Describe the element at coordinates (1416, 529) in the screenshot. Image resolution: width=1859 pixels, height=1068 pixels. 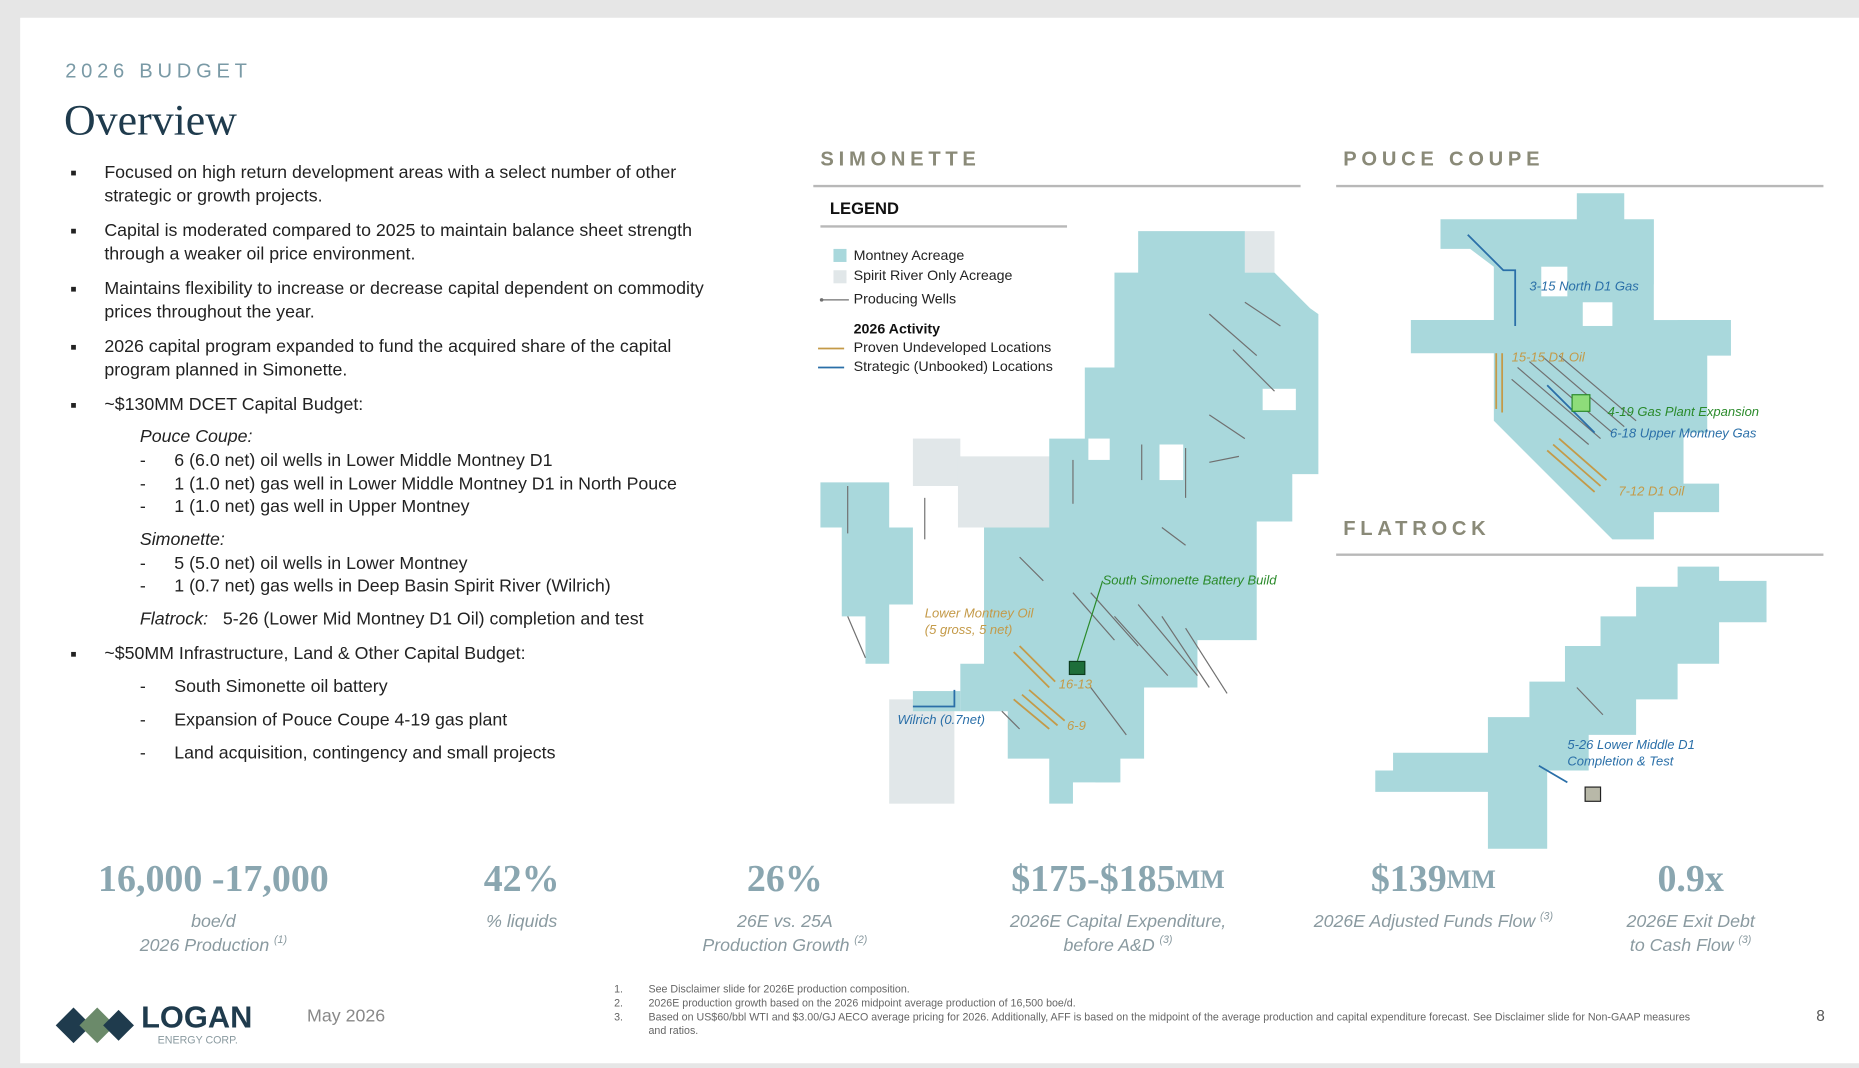
I see `map-title: FLATROCK` at that location.